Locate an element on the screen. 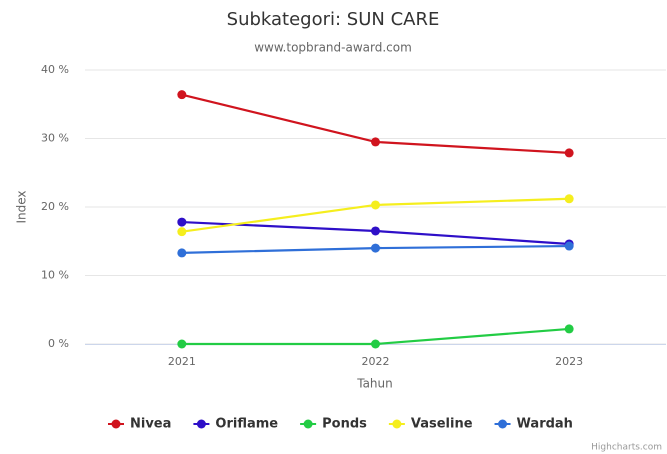 This screenshot has width=667, height=454. x-tick-label: 2022 is located at coordinates (376, 361).